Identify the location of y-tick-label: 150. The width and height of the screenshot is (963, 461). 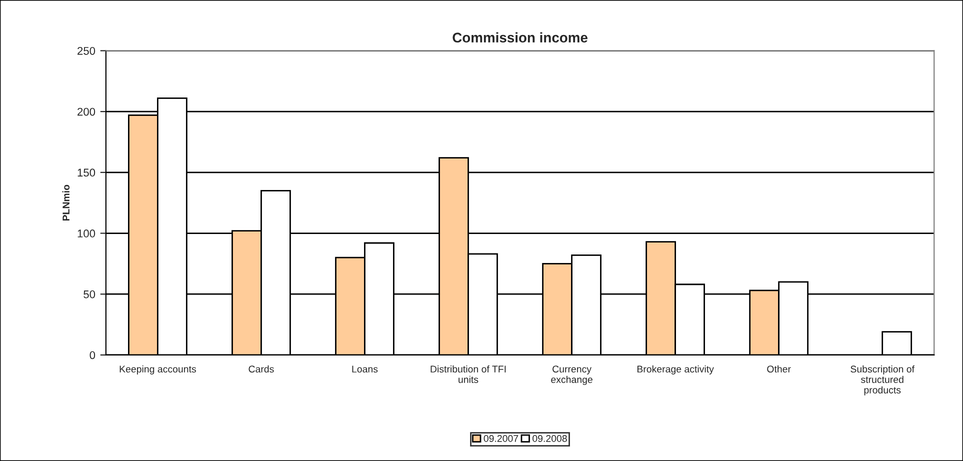
(87, 172).